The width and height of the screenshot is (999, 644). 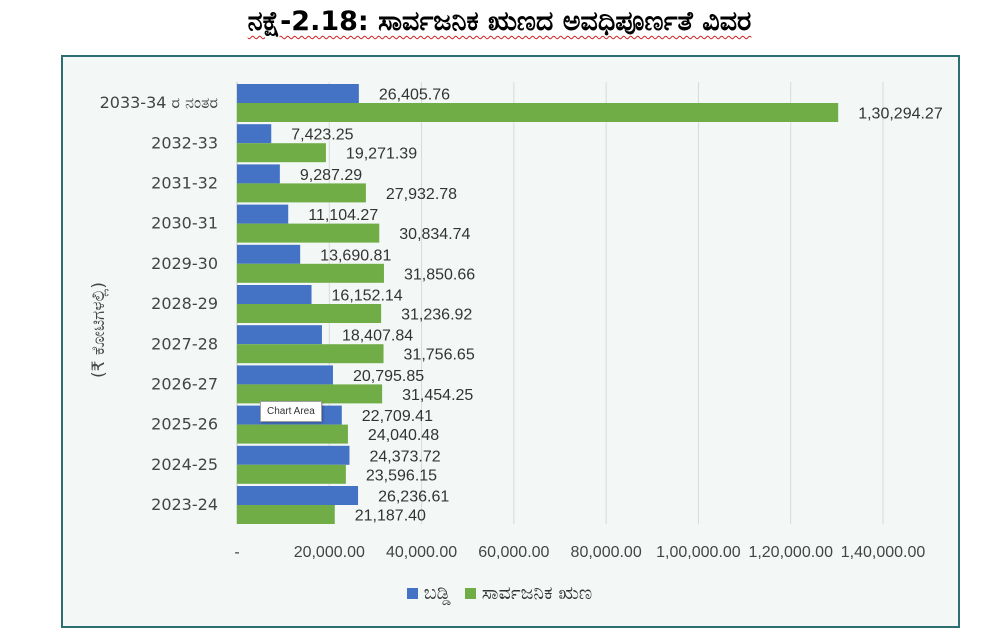 I want to click on category-label-9: 2024-25, so click(x=184, y=464).